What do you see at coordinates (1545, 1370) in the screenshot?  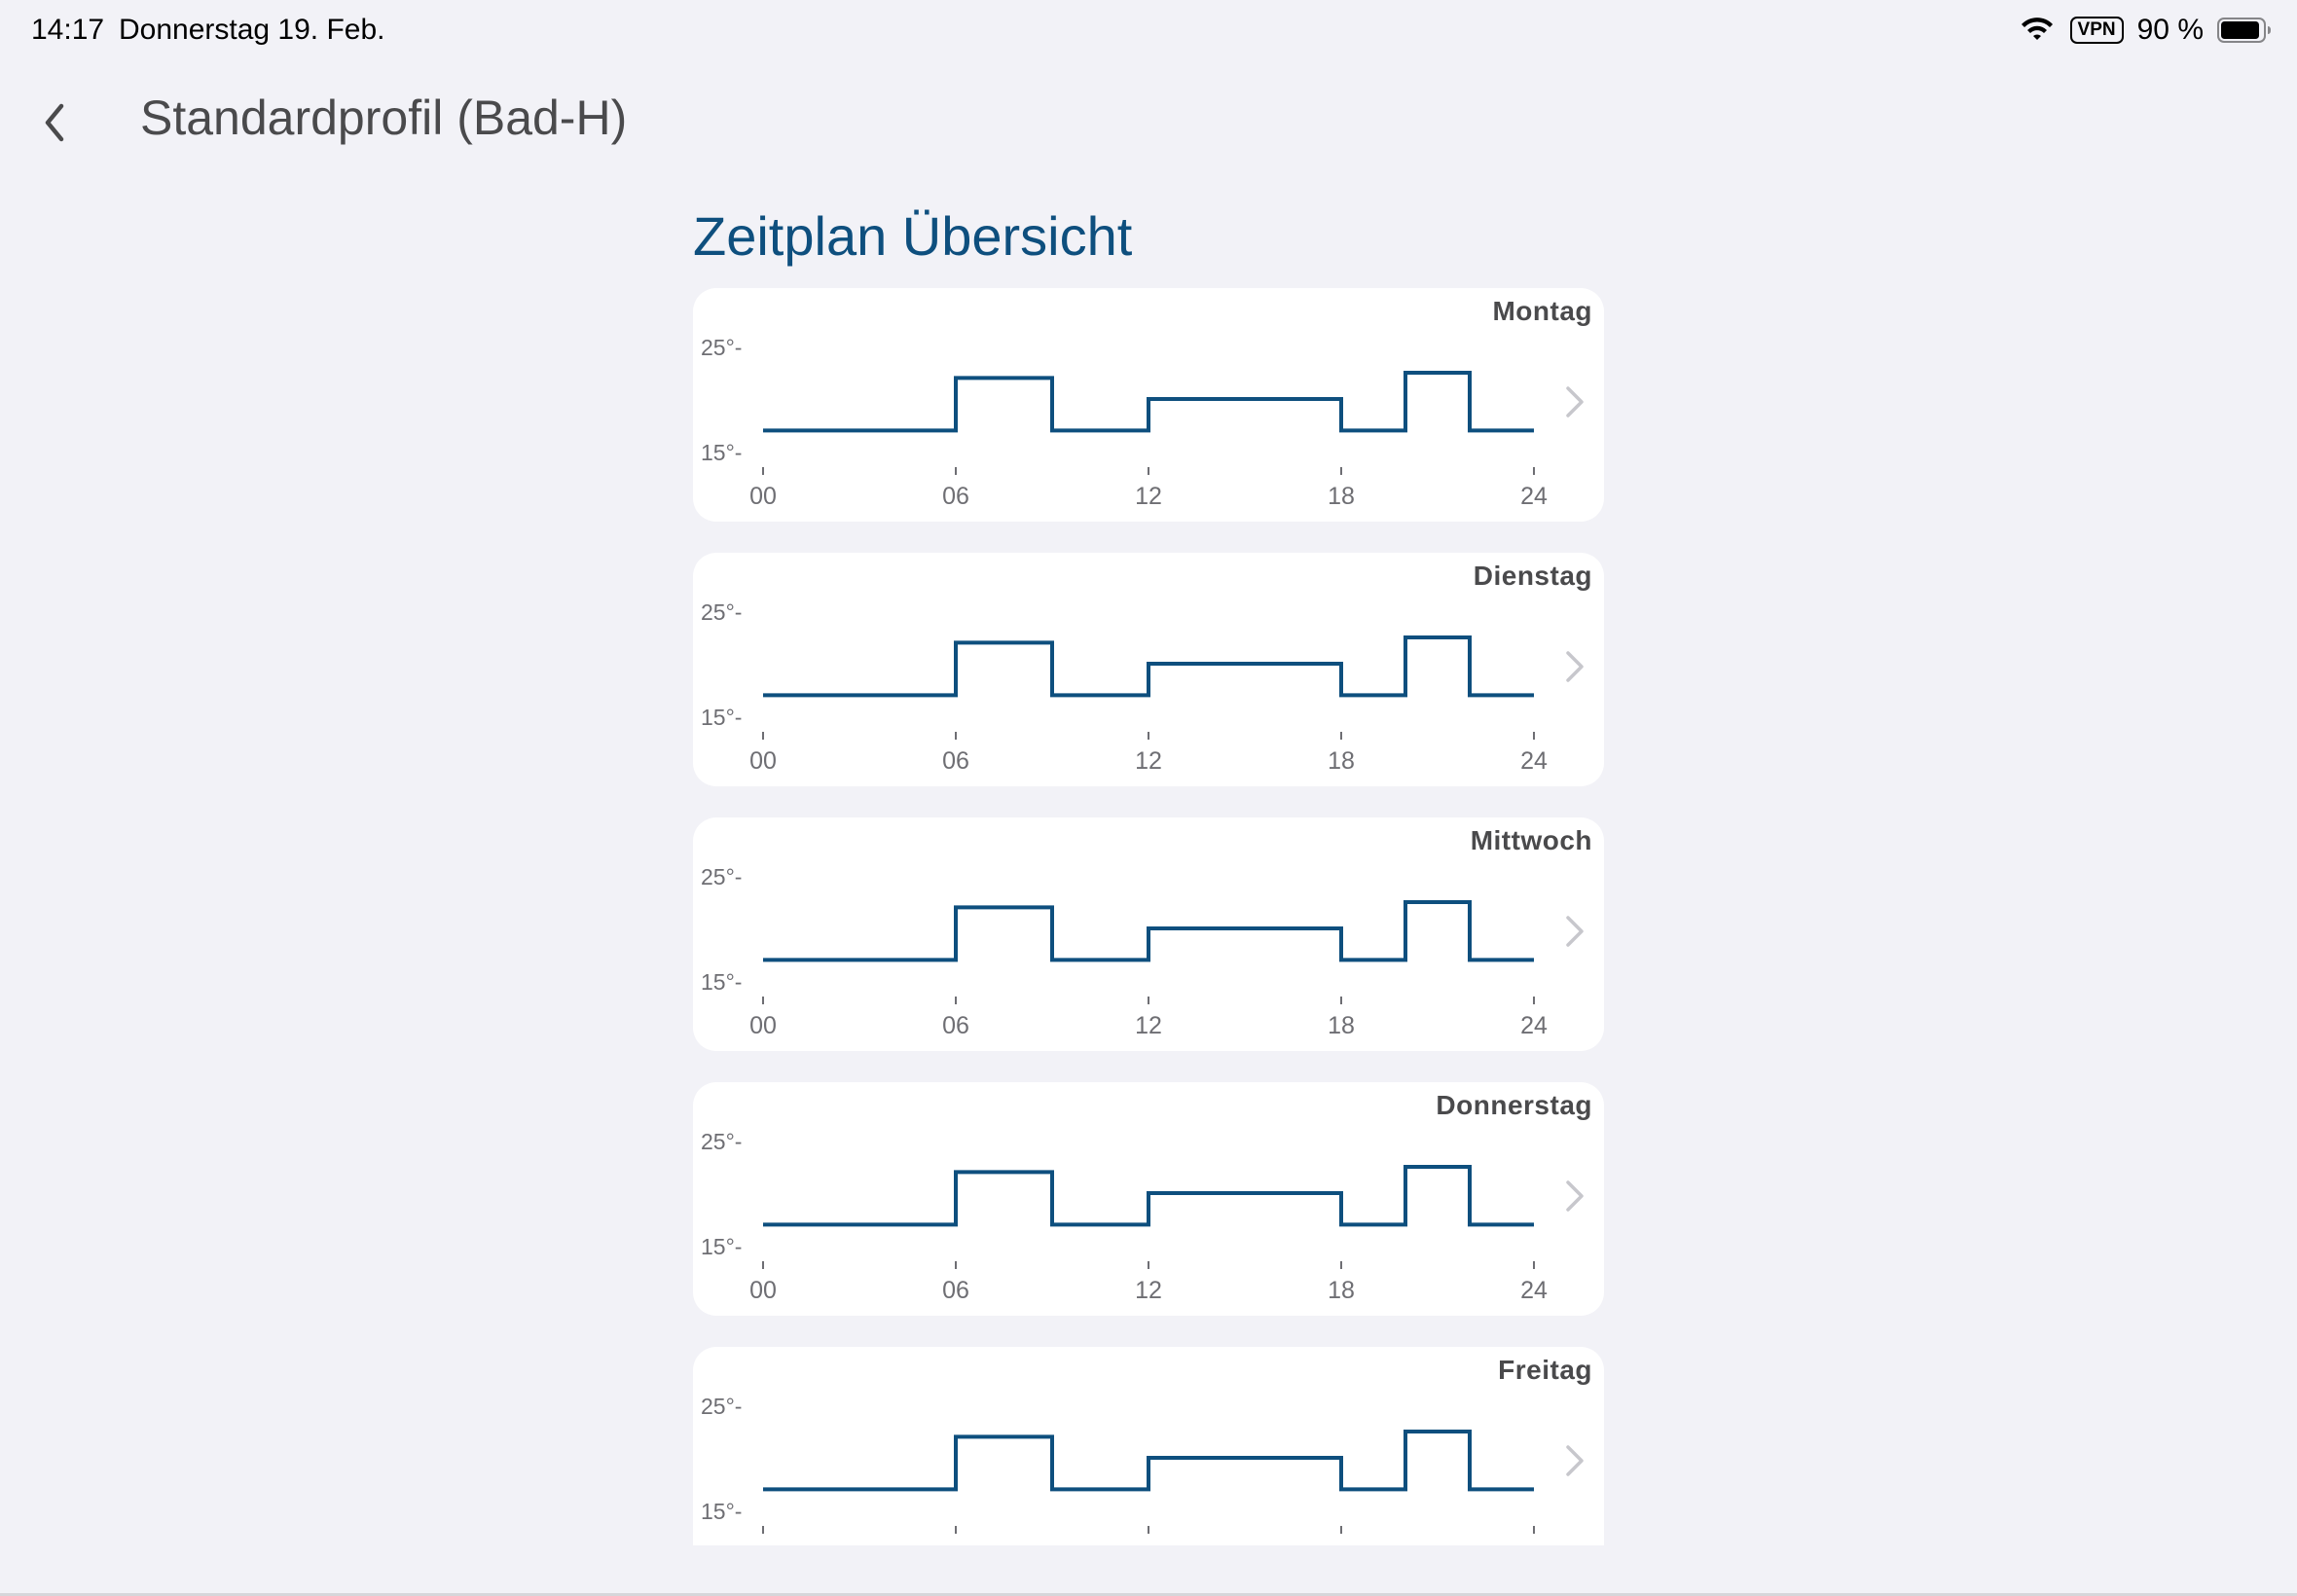 I see `day-label: Freitag` at bounding box center [1545, 1370].